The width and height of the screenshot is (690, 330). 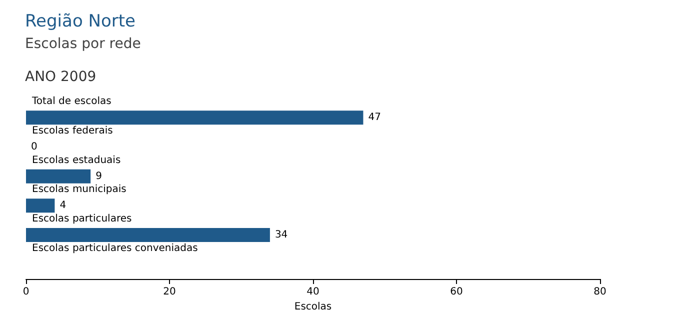 I want to click on x-tick-label: 40, so click(x=313, y=292).